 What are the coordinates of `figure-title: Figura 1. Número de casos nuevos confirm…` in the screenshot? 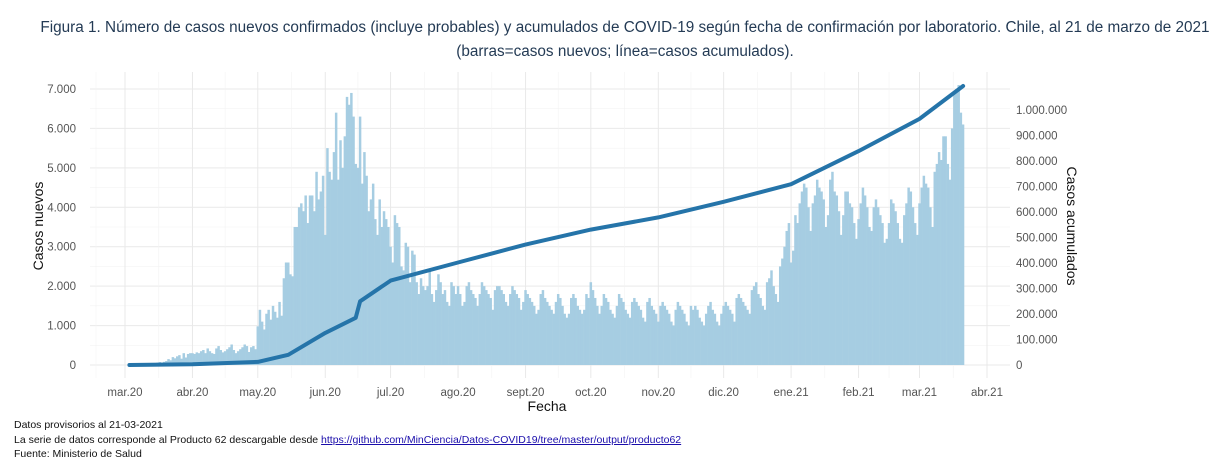 It's located at (625, 39).